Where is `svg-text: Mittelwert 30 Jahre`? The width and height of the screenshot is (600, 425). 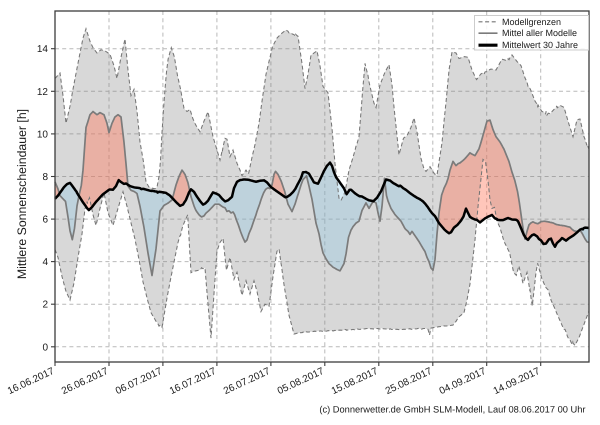
svg-text: Mittelwert 30 Jahre is located at coordinates (540, 45).